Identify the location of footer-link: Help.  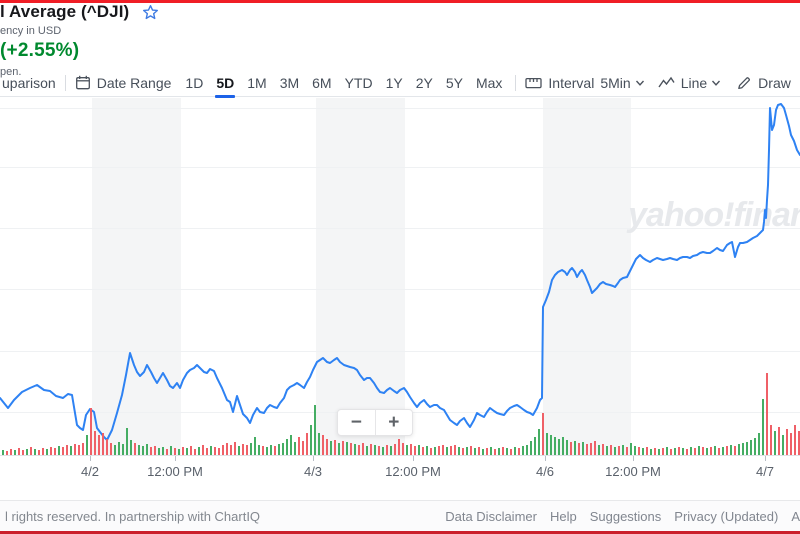
(563, 516).